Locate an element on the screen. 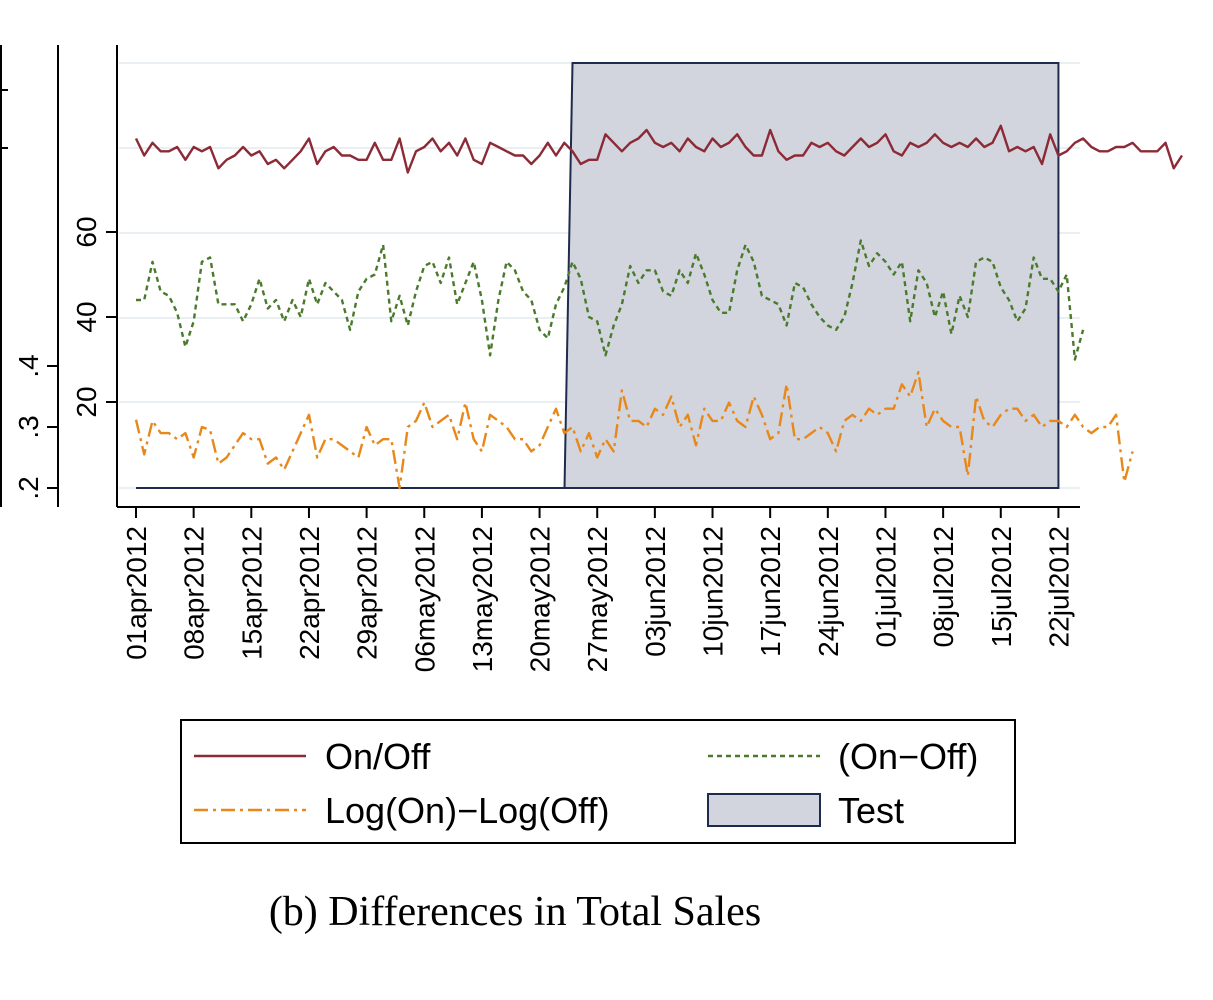  x-tick-label-4: 29apr2012 is located at coordinates (367, 593).